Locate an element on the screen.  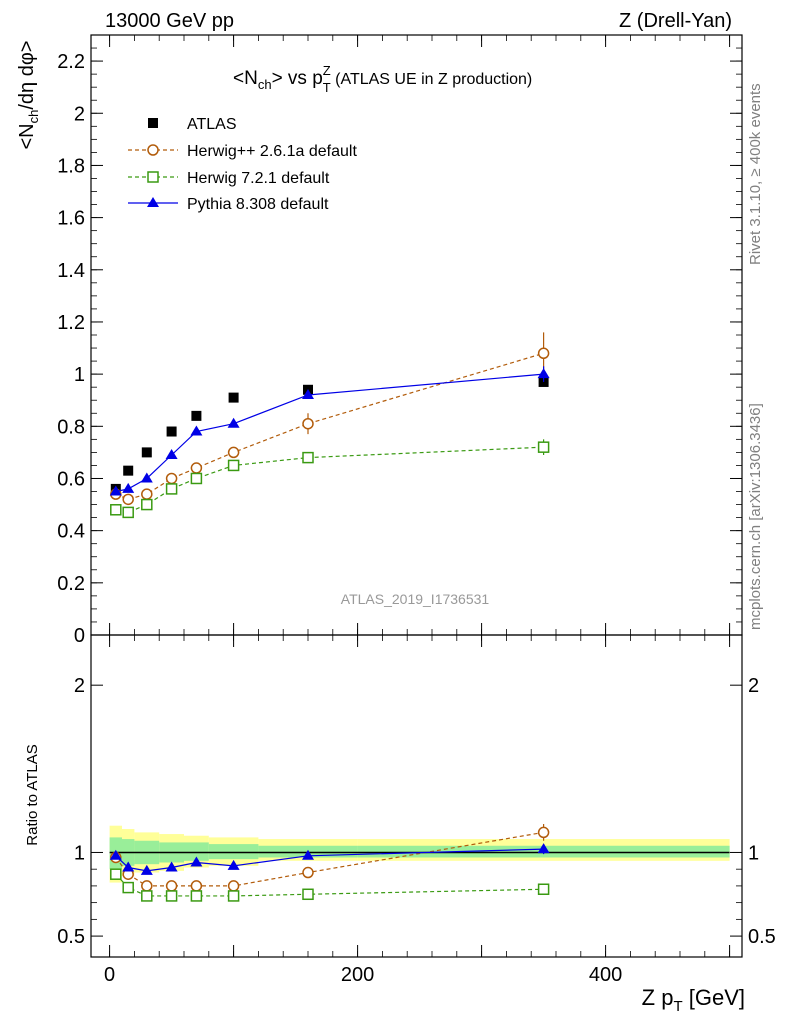
ytick-label-2: 0.4 is located at coordinates (71, 532).